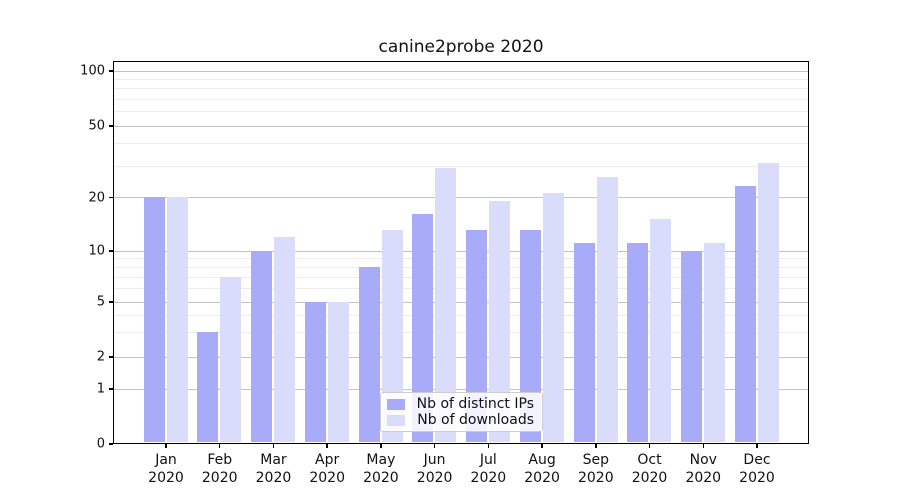 The width and height of the screenshot is (900, 500). I want to click on bar-distinct-ips-feb, so click(208, 387).